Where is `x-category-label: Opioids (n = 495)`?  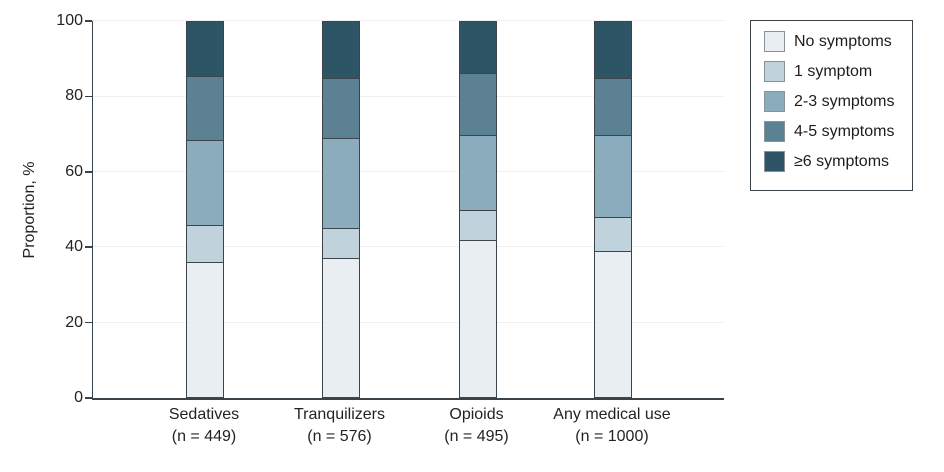 x-category-label: Opioids (n = 495) is located at coordinates (477, 426).